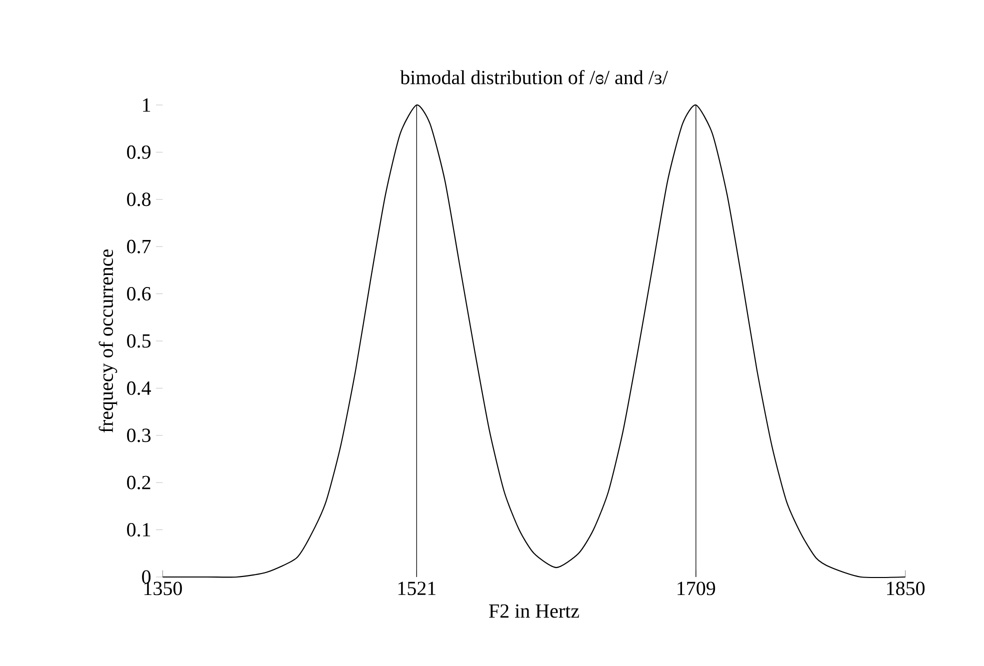 This screenshot has height=666, width=984. I want to click on x-tick-label: 1709, so click(697, 589).